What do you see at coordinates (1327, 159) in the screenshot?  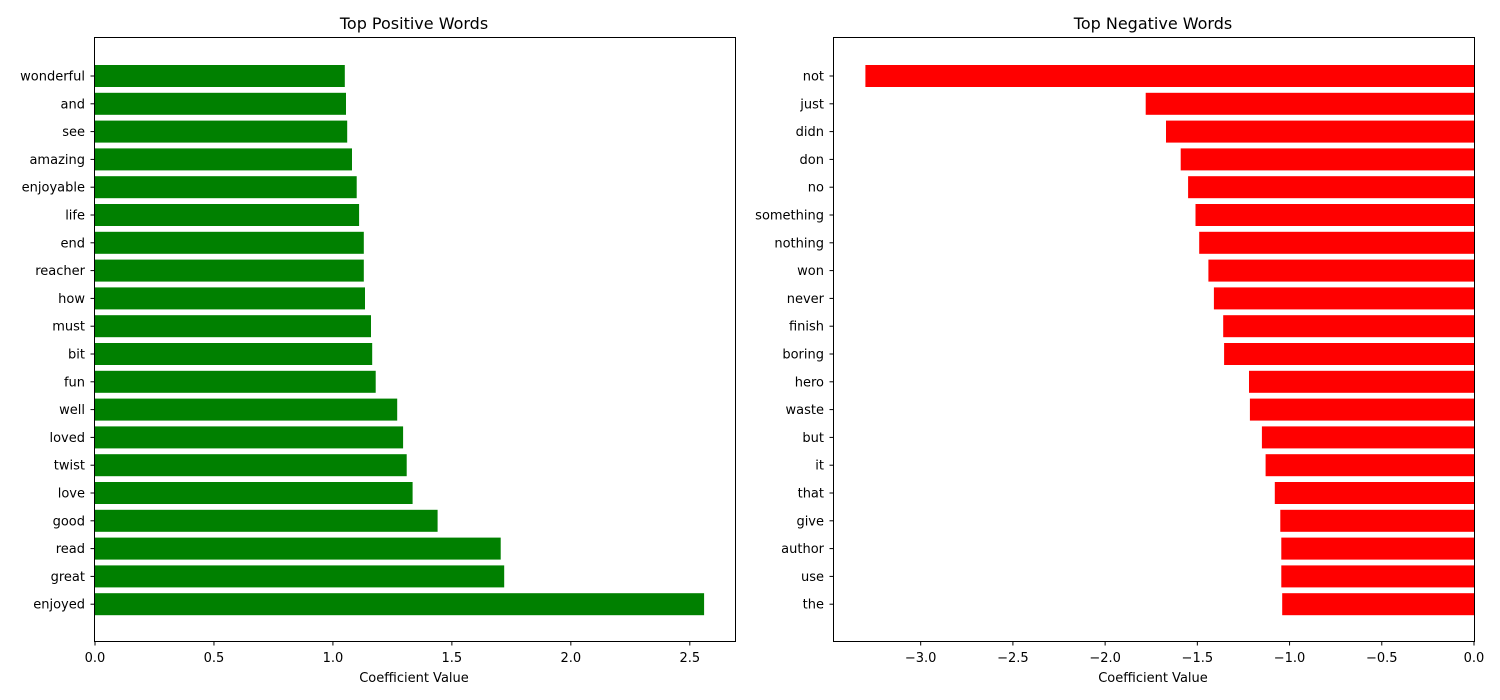 I see `bar-negative-don` at bounding box center [1327, 159].